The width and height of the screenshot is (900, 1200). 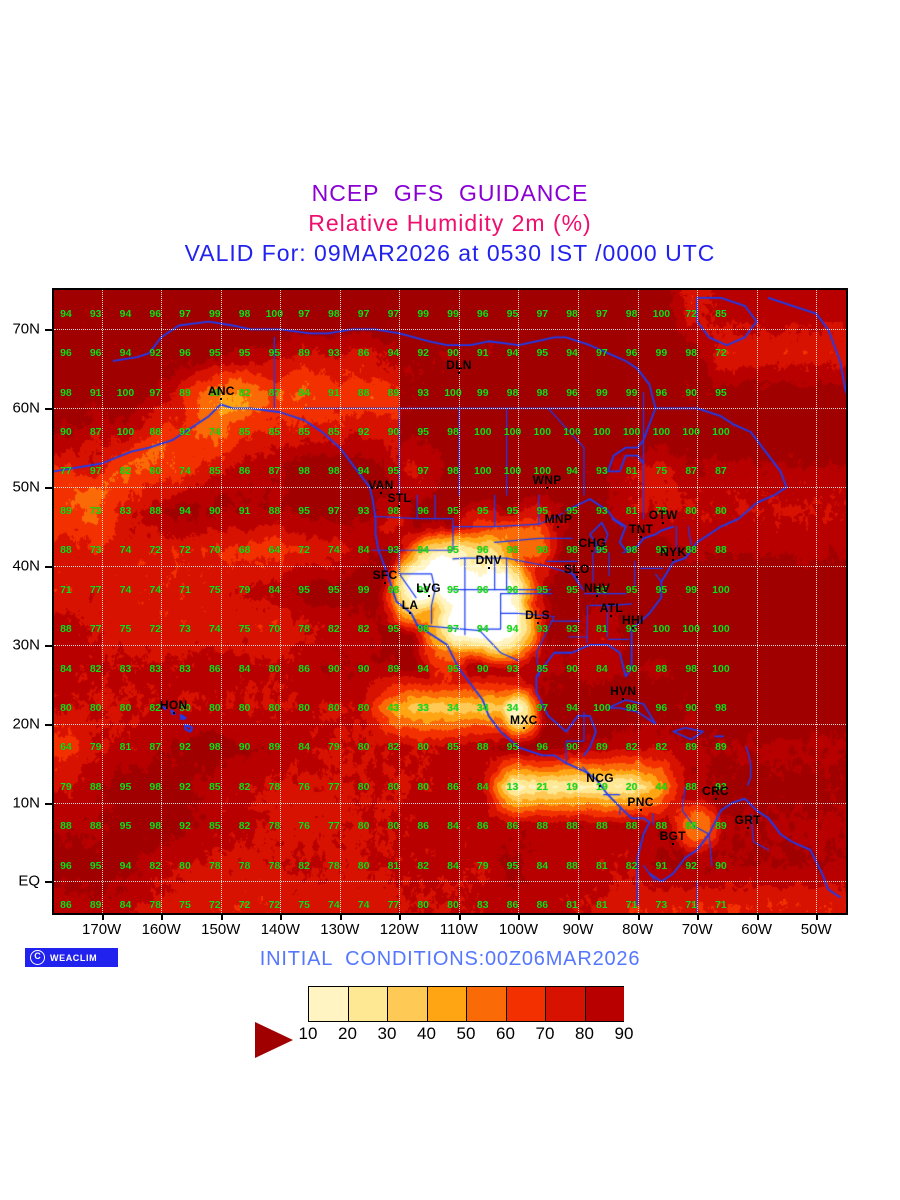 I want to click on lat-tick-label: 50N, so click(x=26, y=487).